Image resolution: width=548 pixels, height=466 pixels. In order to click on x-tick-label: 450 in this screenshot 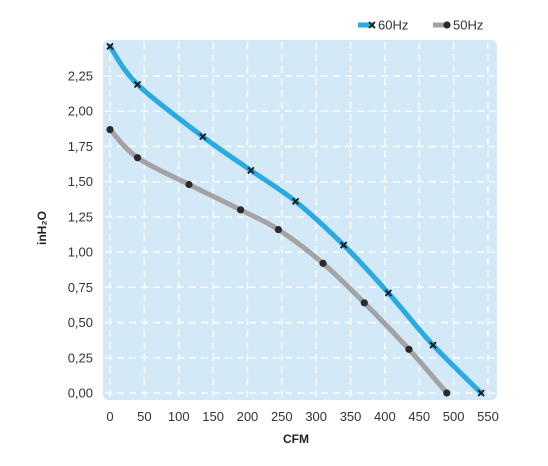, I will do `click(419, 416)`.